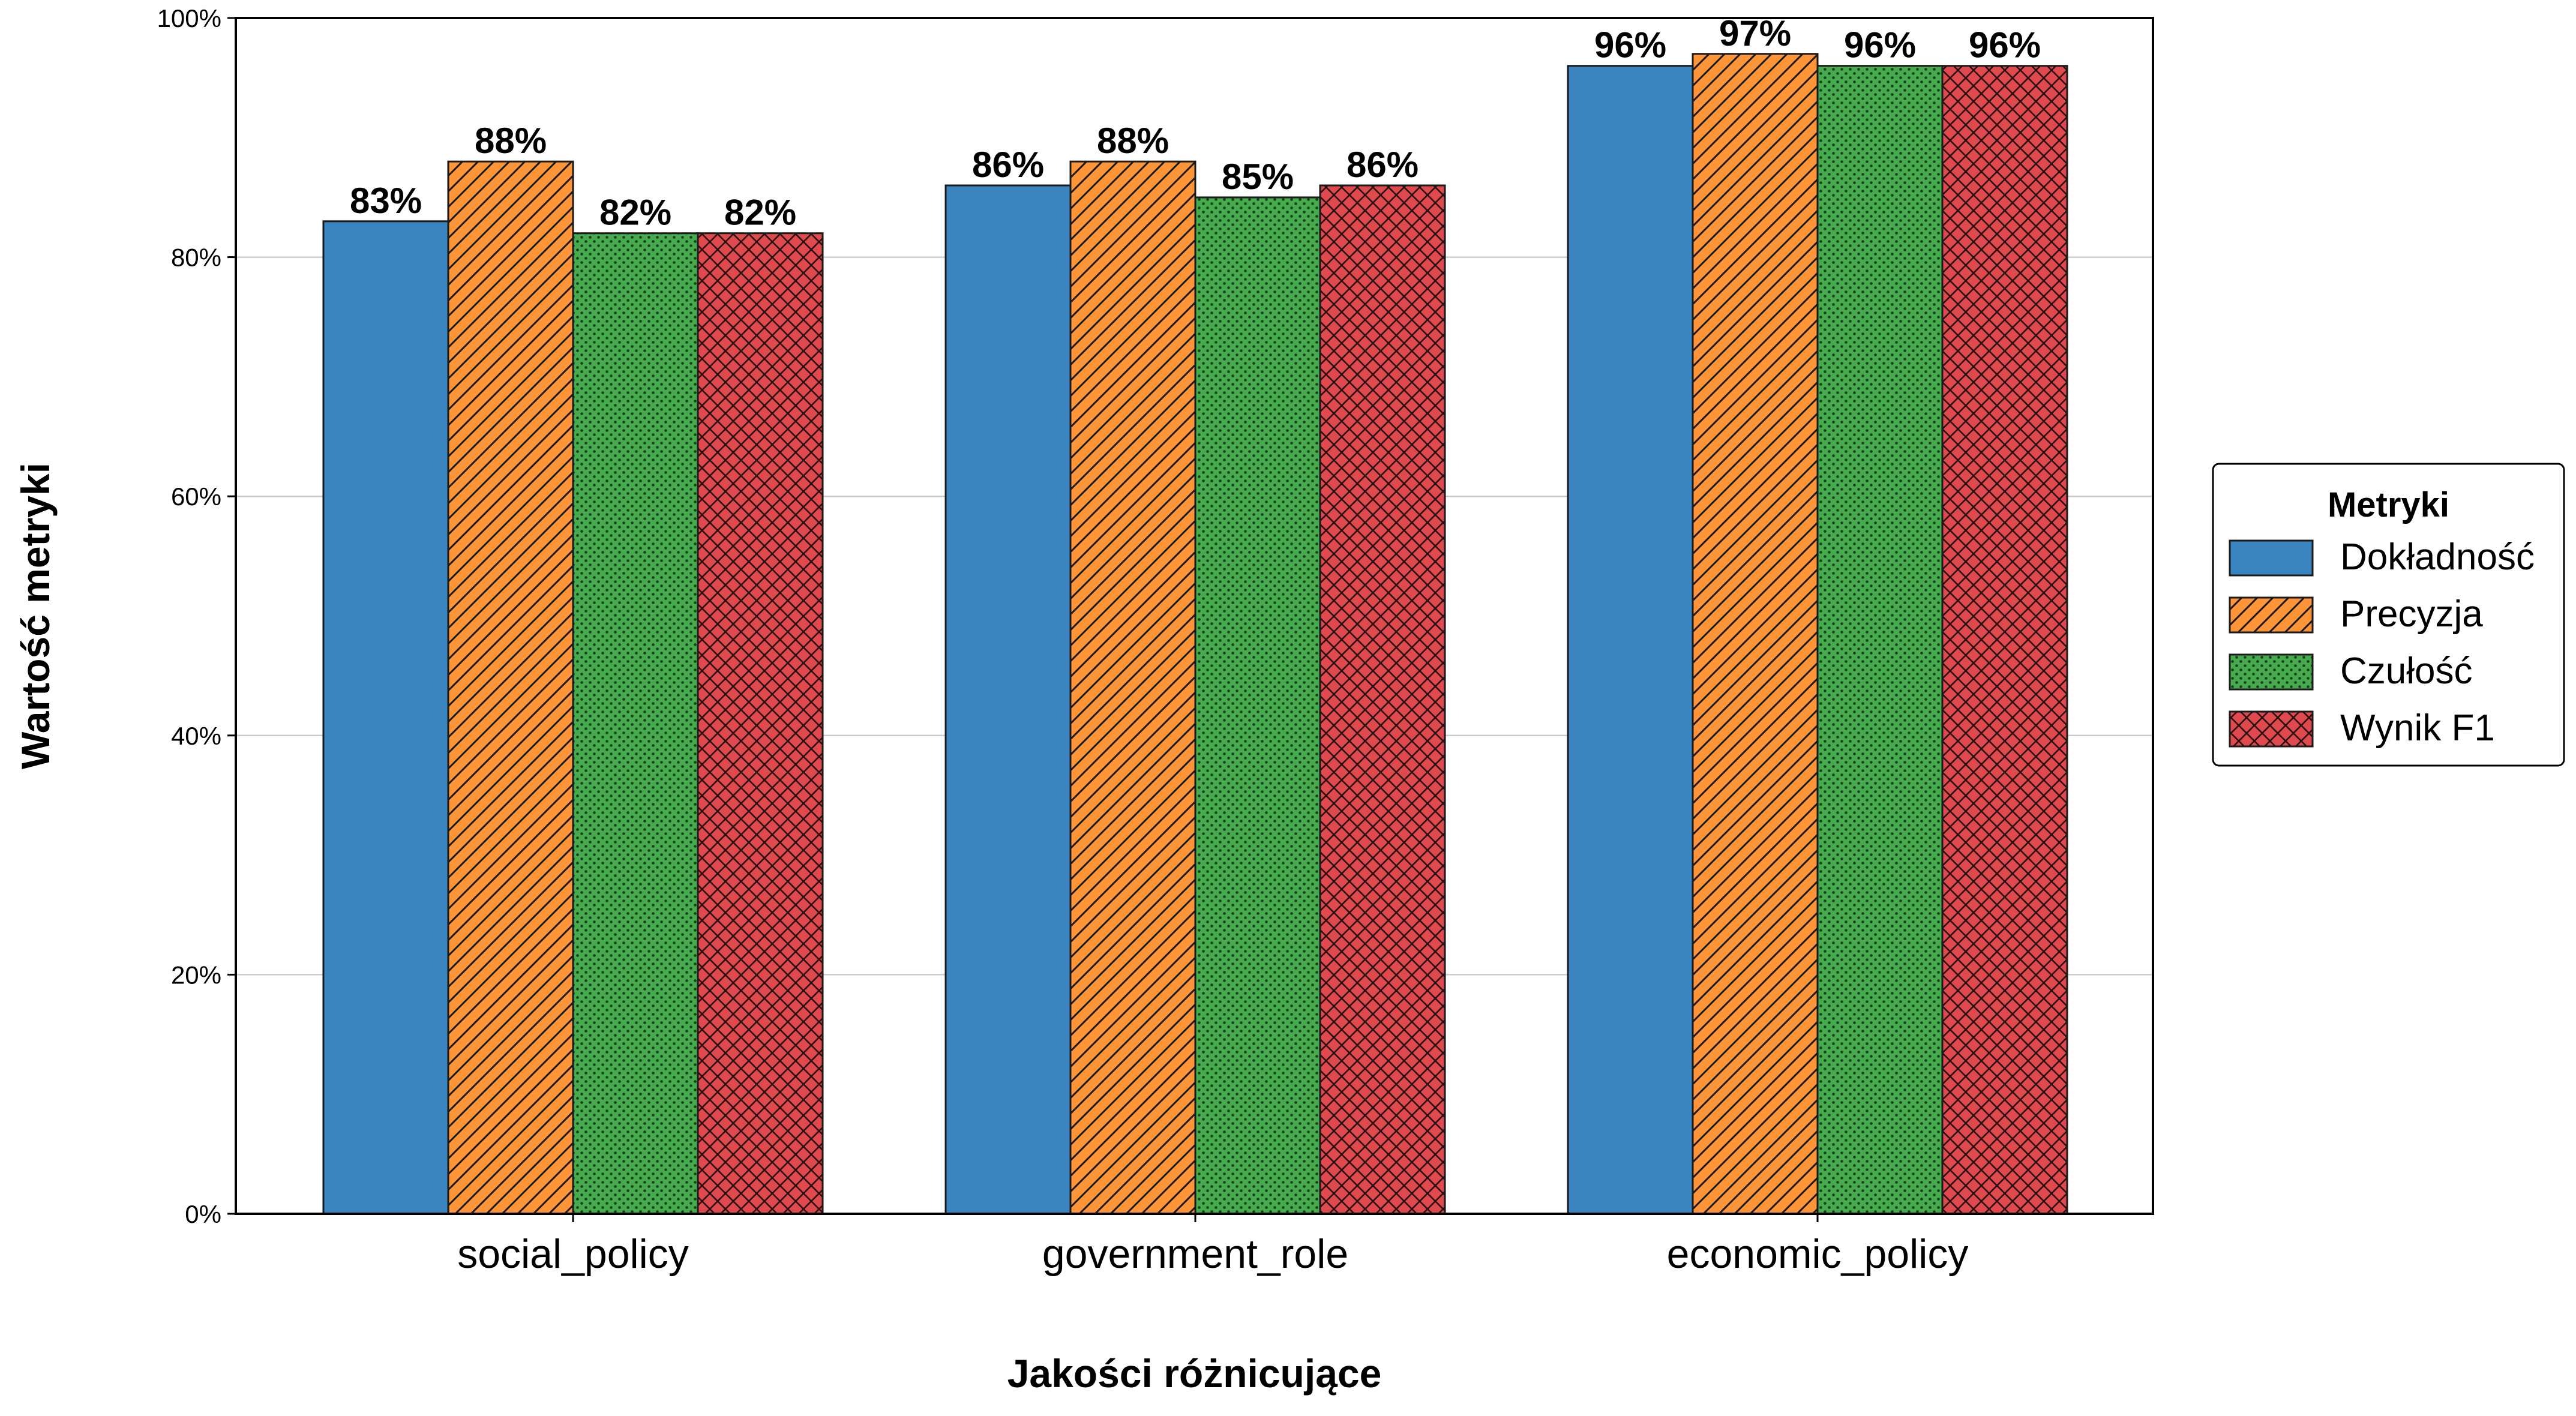 Image resolution: width=2576 pixels, height=1416 pixels. Describe the element at coordinates (189, 18) in the screenshot. I see `y-tick-label: 100%` at that location.